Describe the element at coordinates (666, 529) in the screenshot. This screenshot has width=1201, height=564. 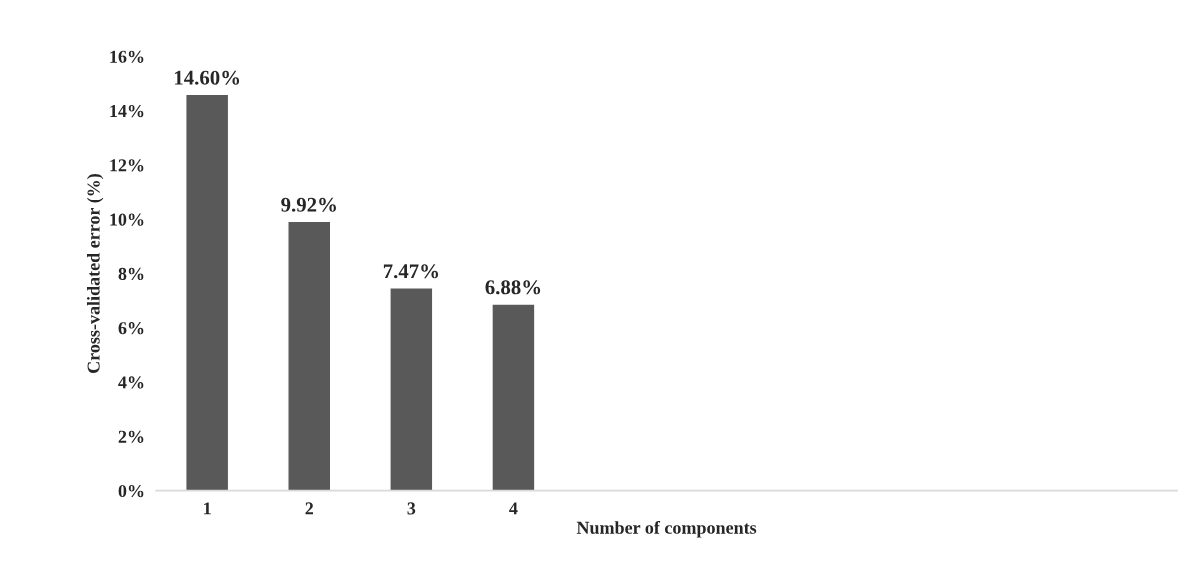
I see `x-axis-title: Number of components` at that location.